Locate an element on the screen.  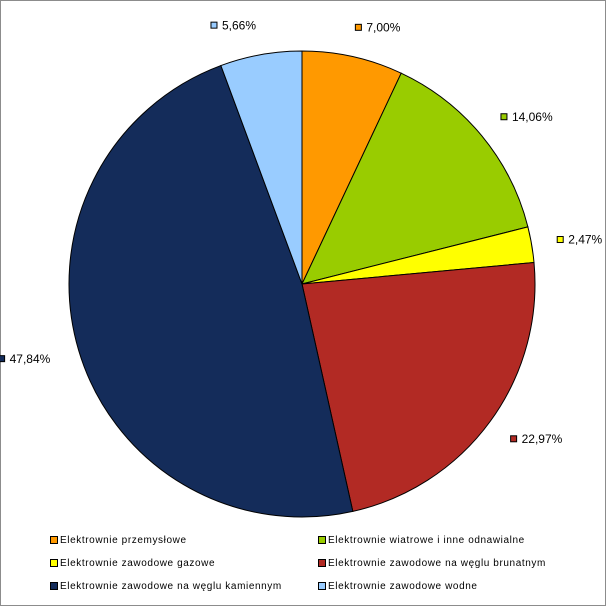
data-label-text: 47,84% is located at coordinates (30, 359).